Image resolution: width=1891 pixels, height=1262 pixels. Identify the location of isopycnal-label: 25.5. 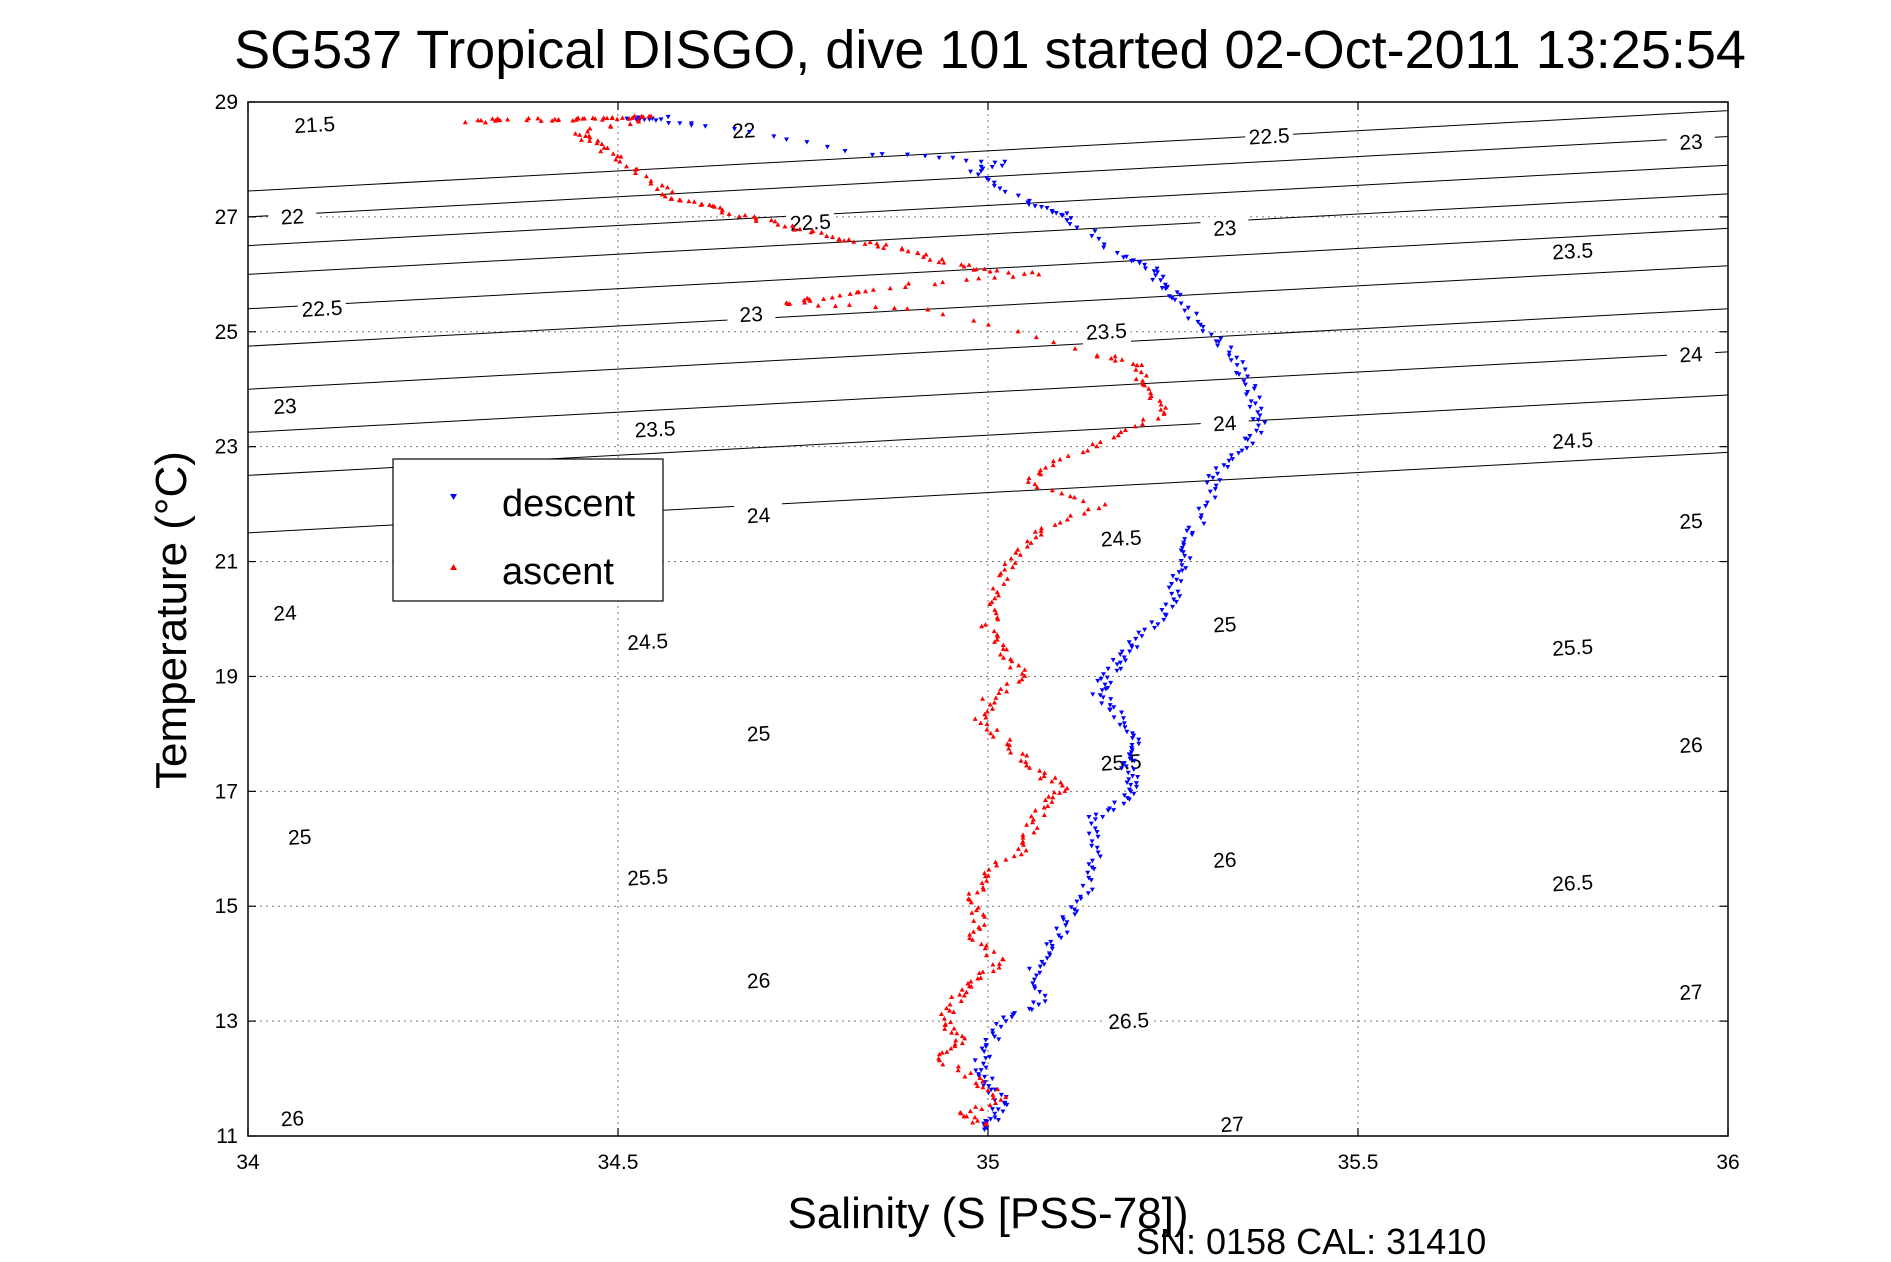
(1573, 648).